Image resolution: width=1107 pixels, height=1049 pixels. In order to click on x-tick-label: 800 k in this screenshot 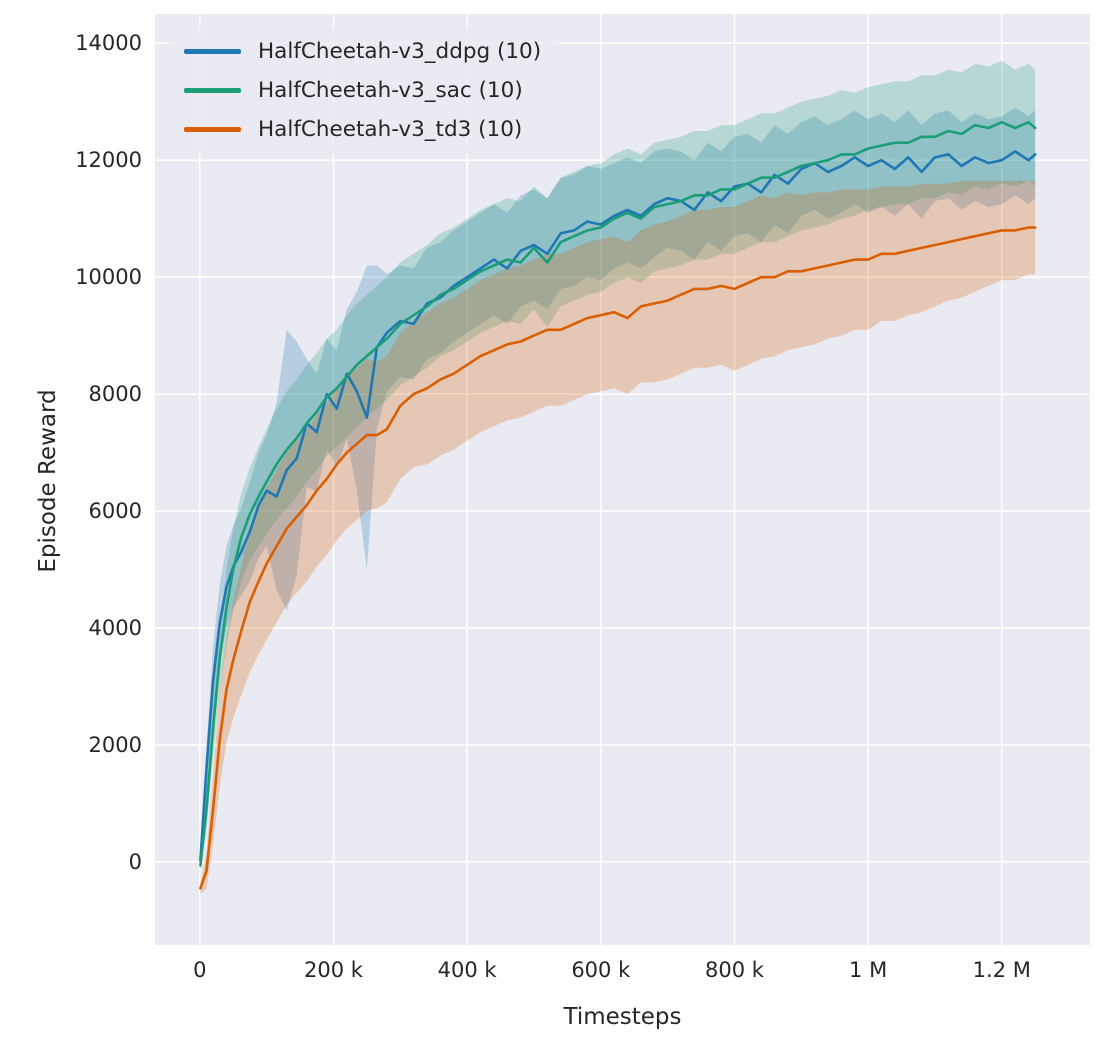, I will do `click(735, 970)`.